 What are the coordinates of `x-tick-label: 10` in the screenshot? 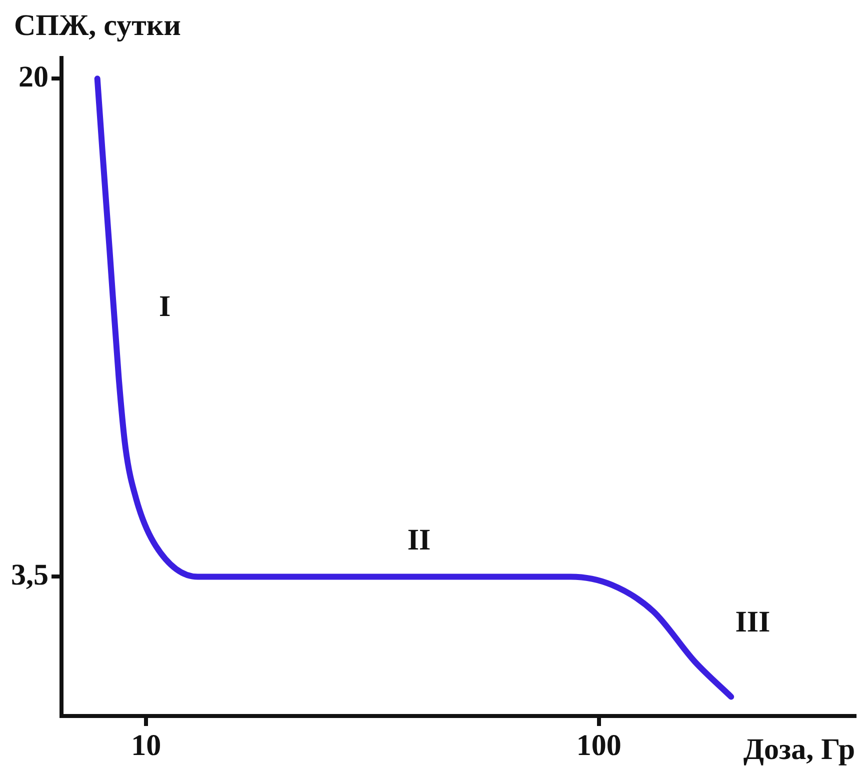 It's located at (146, 745).